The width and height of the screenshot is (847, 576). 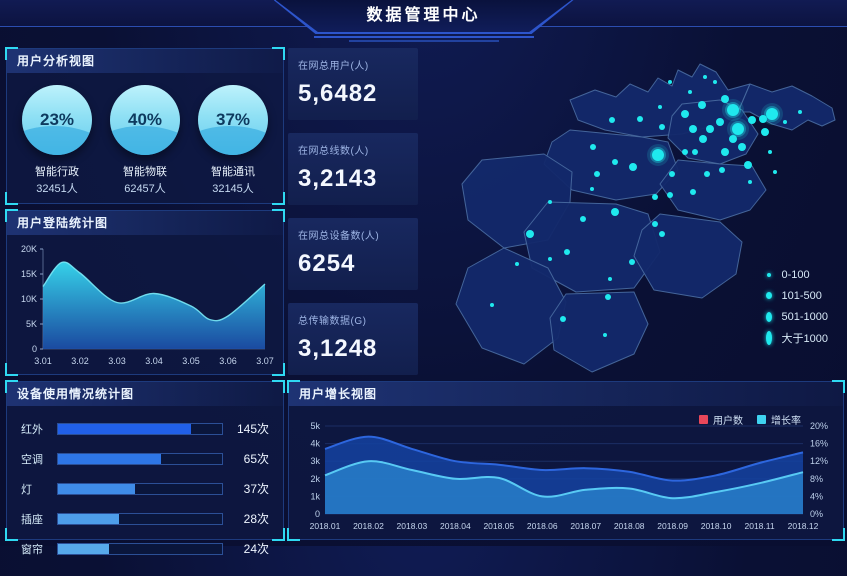 I want to click on svg-text: 15K, so click(x=29, y=274).